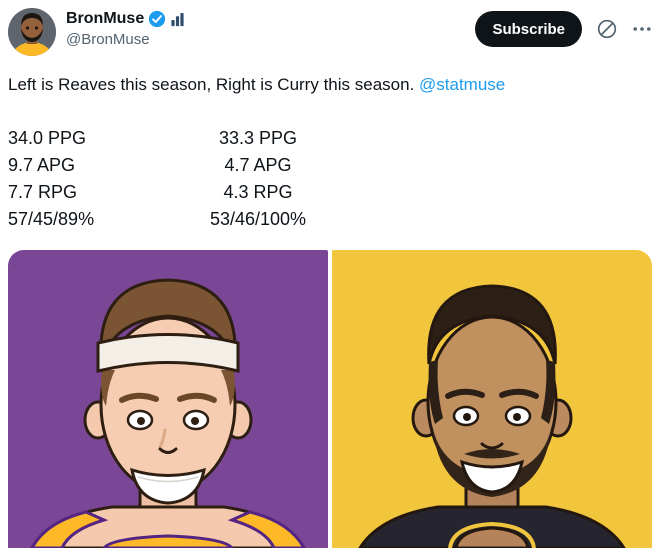 The height and width of the screenshot is (548, 660). What do you see at coordinates (258, 165) in the screenshot?
I see `stat-right-apg: 4.7 APG` at bounding box center [258, 165].